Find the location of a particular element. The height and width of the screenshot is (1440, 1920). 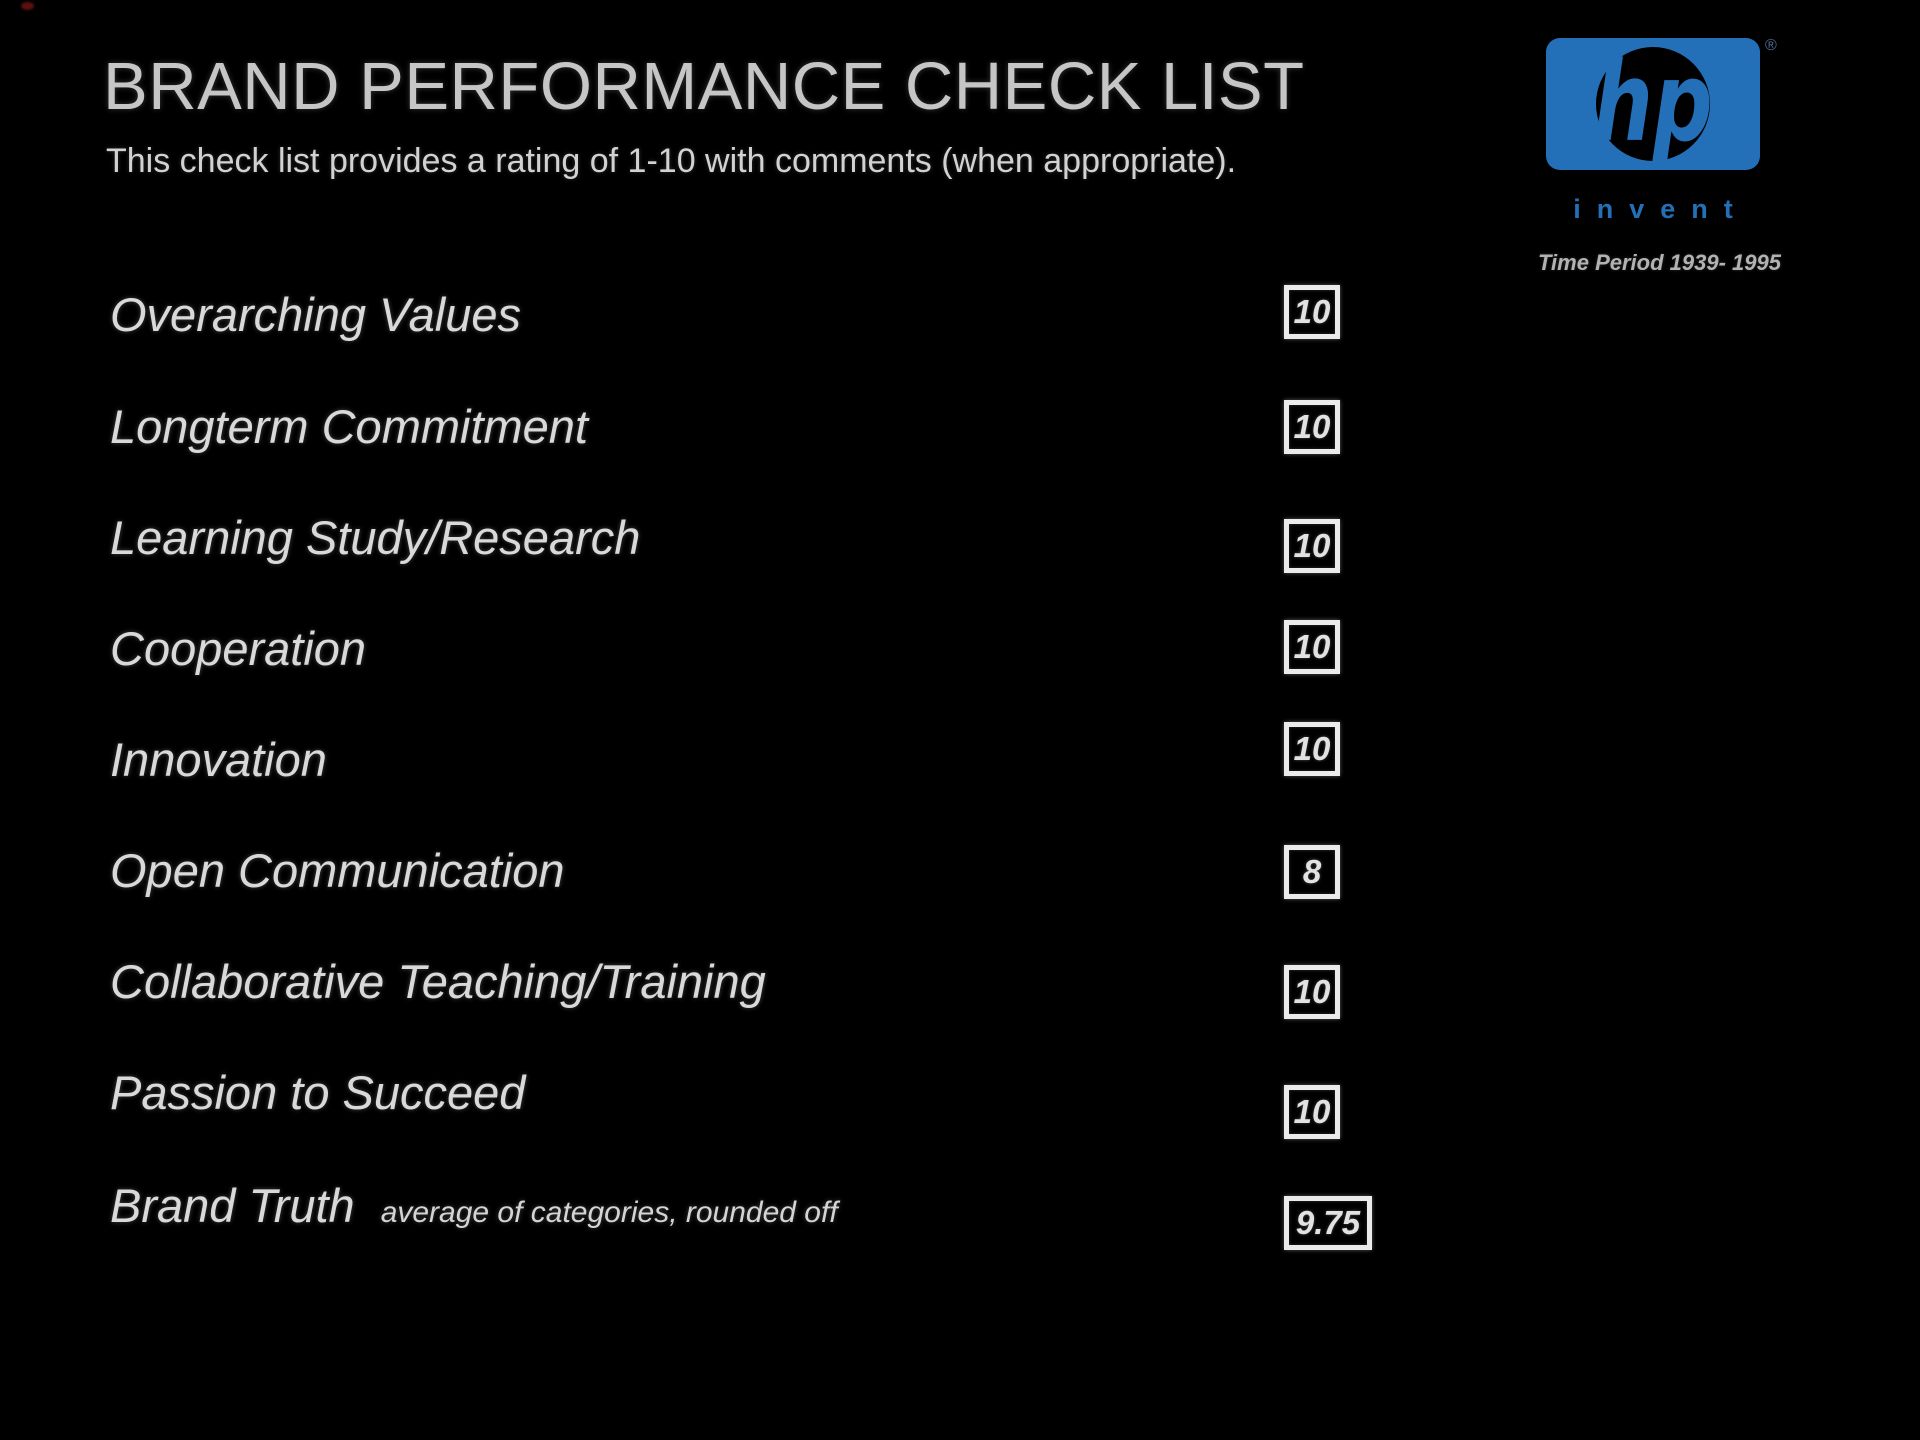

rating-box: 9.75 is located at coordinates (1328, 1223).